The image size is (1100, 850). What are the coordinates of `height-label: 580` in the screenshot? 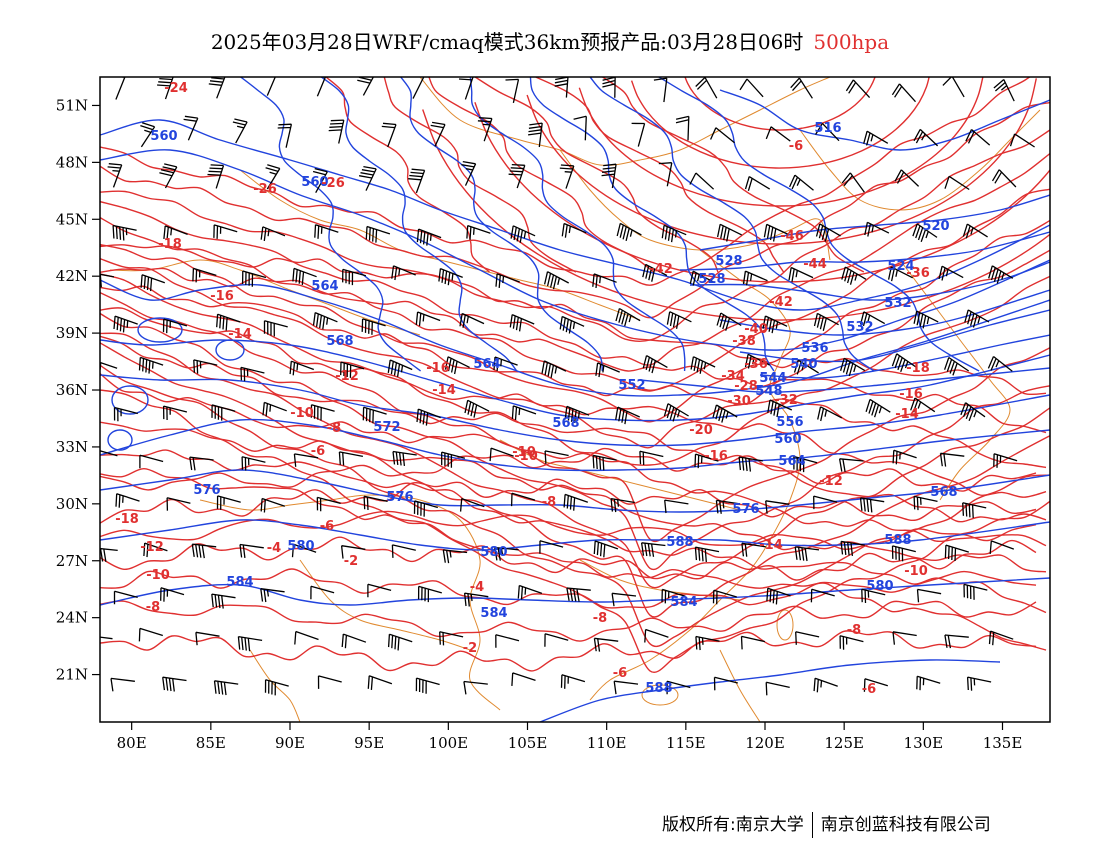 It's located at (493, 552).